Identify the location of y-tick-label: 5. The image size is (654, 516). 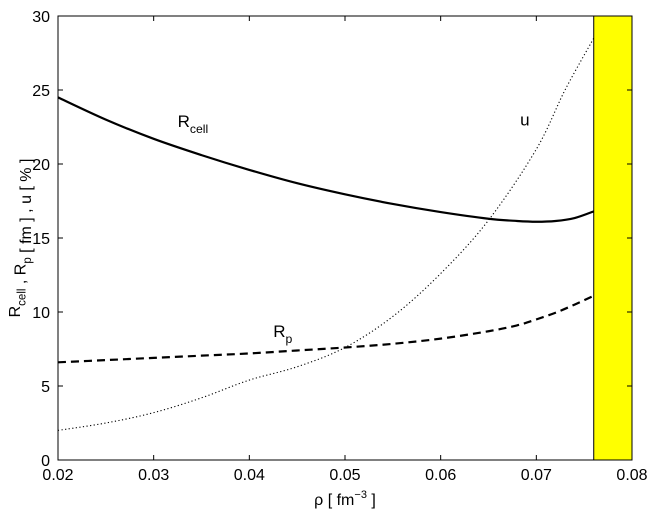
(45, 387).